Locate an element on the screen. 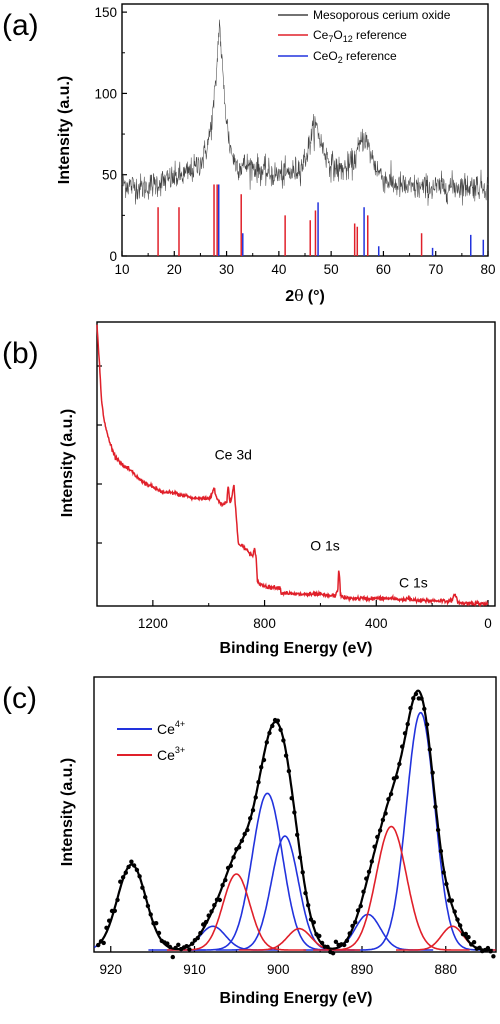 This screenshot has height=1024, width=500. y-tick-label-a: 0 is located at coordinates (113, 256).